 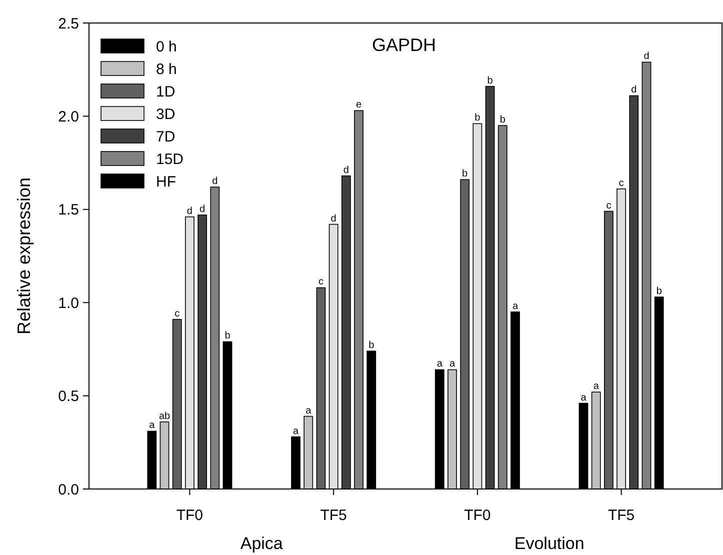 What do you see at coordinates (164, 416) in the screenshot?
I see `data-label: ab` at bounding box center [164, 416].